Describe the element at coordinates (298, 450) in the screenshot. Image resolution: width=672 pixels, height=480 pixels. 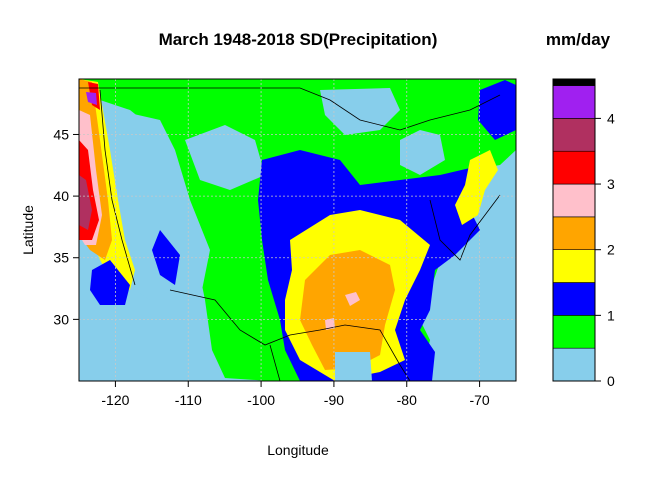
I see `x-axis-label: Longitude` at that location.